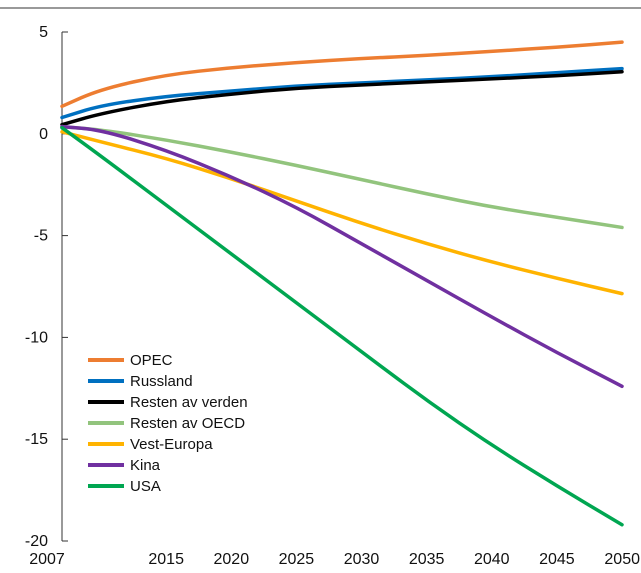 The image size is (641, 573). I want to click on x-tick-label: 2040, so click(492, 559).